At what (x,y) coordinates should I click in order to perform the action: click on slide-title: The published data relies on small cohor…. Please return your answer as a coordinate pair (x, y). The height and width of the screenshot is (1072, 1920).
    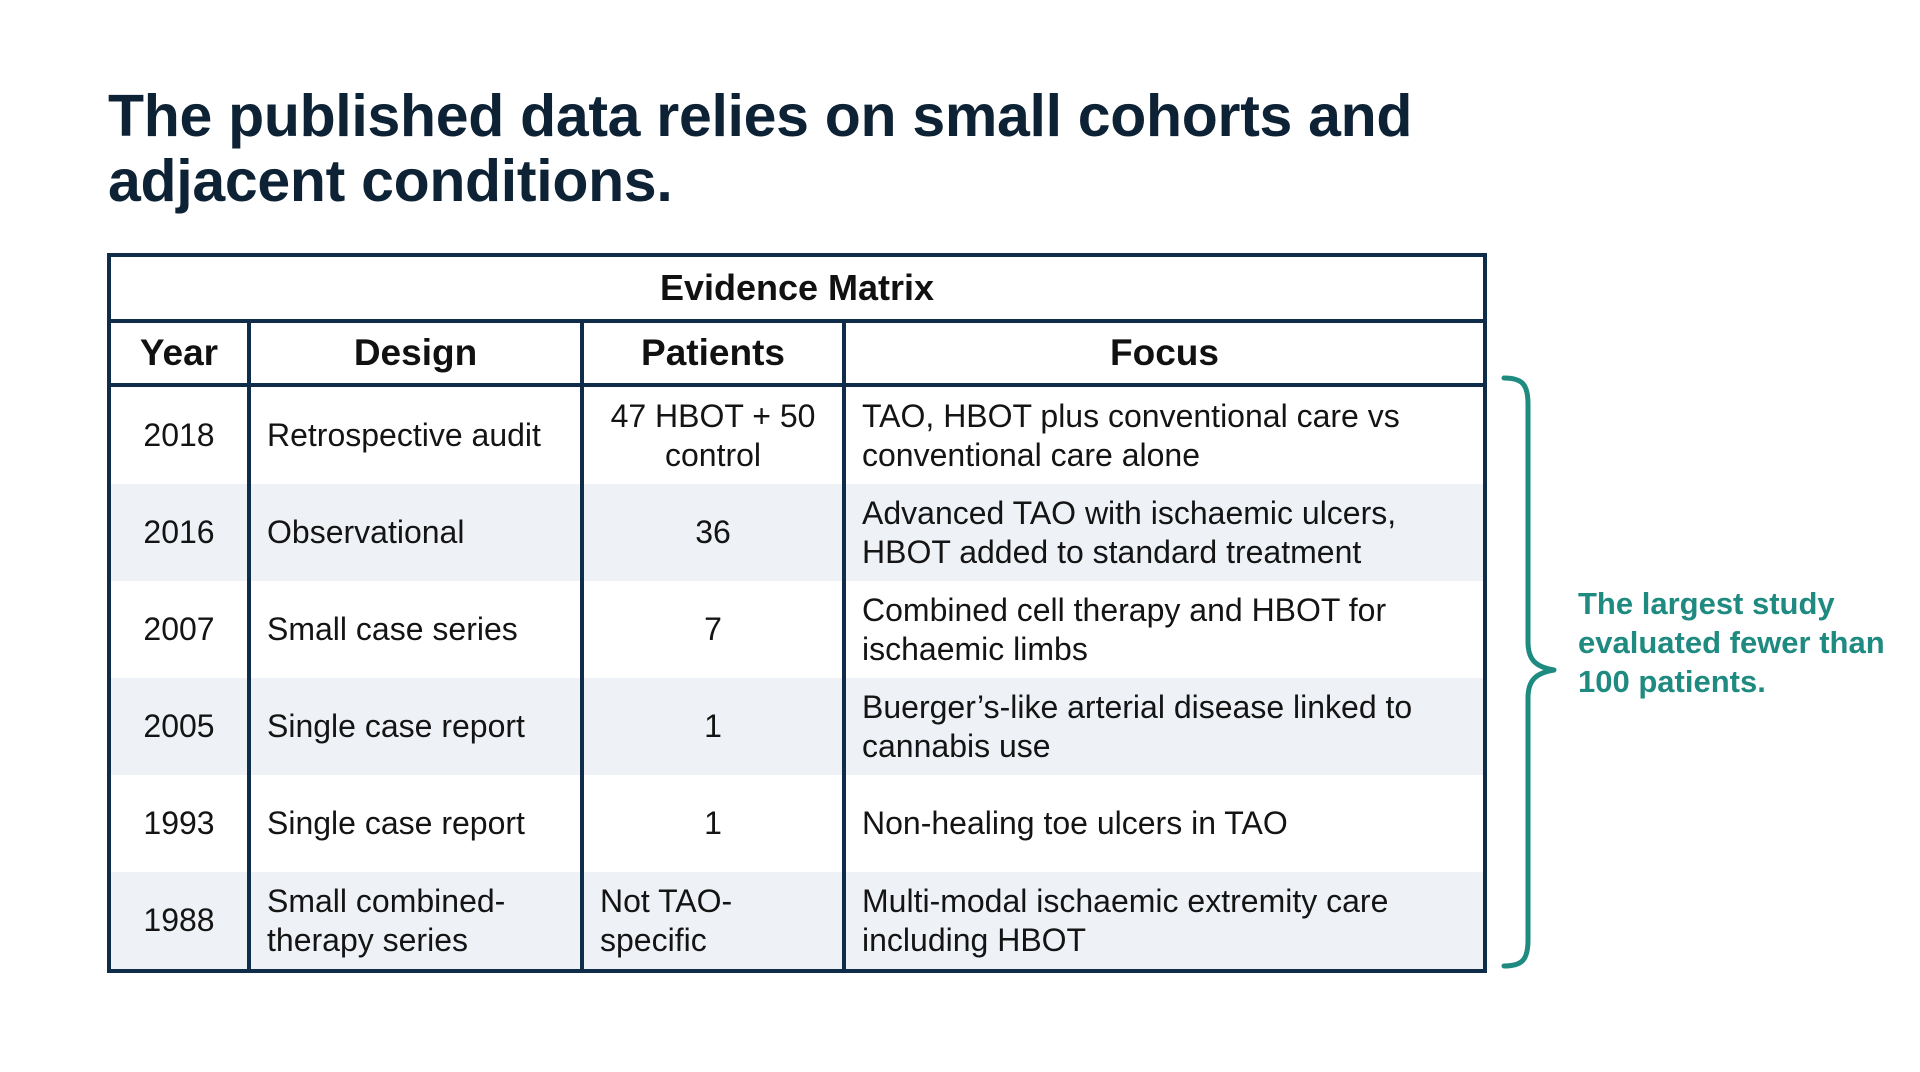
    Looking at the image, I should click on (760, 148).